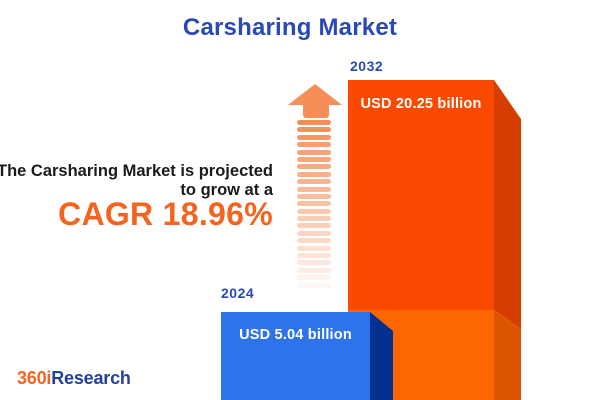 The width and height of the screenshot is (600, 400). What do you see at coordinates (421, 104) in the screenshot?
I see `bar-2032-value-label: USD 20.25 billion` at bounding box center [421, 104].